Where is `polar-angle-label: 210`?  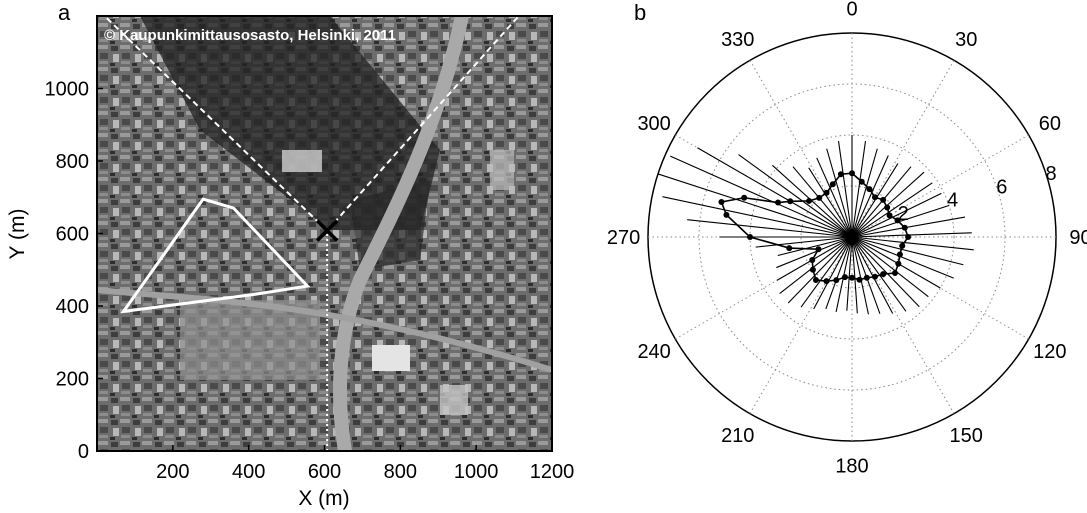 polar-angle-label: 210 is located at coordinates (737, 436).